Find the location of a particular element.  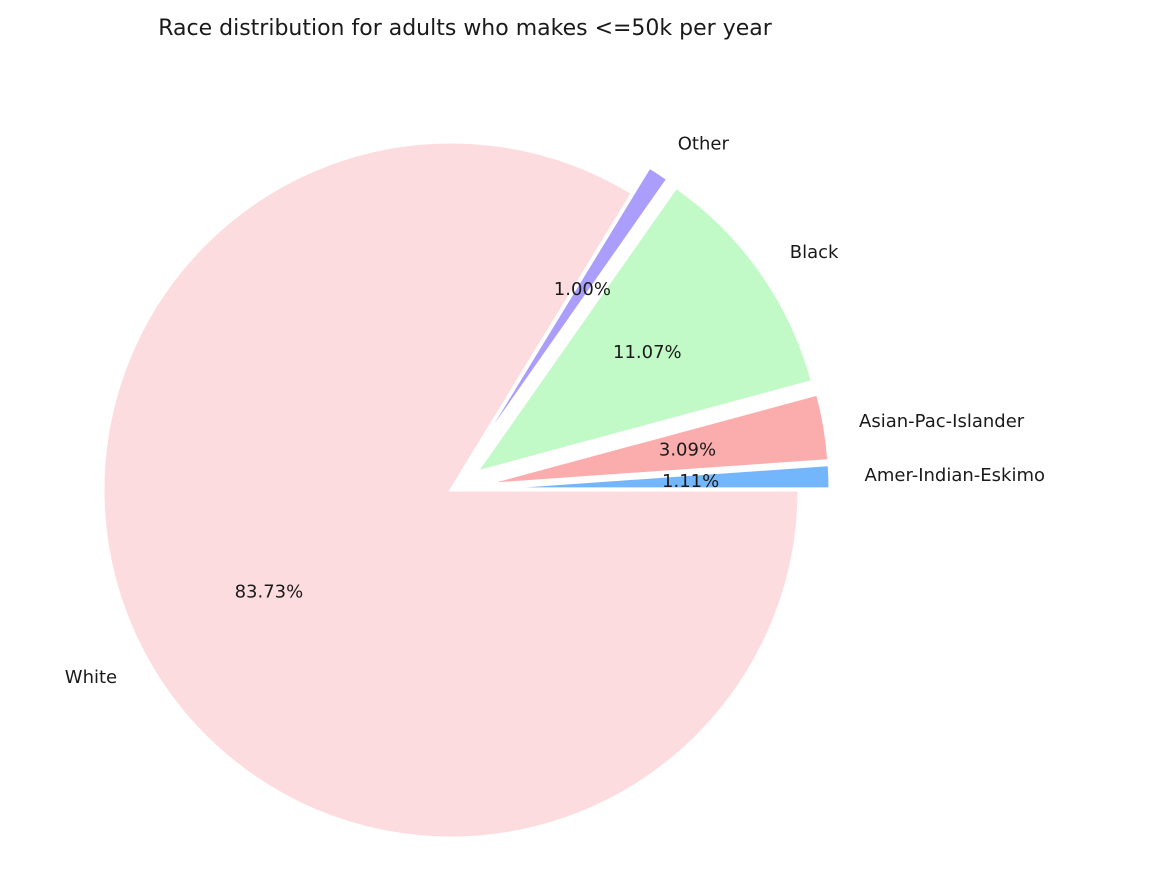

pct-label-white: 83.73% is located at coordinates (269, 592).